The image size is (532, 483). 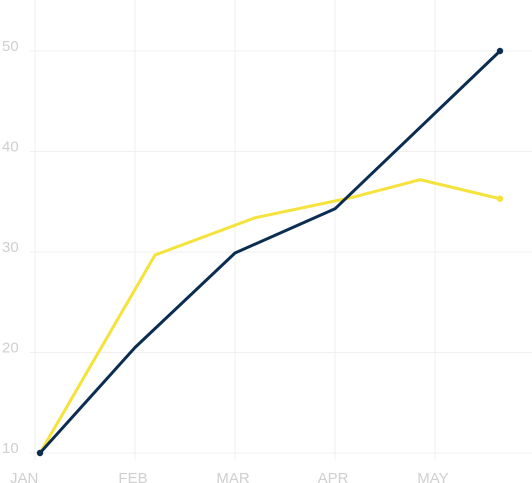 I want to click on x-tick-label: MAR, so click(x=233, y=476).